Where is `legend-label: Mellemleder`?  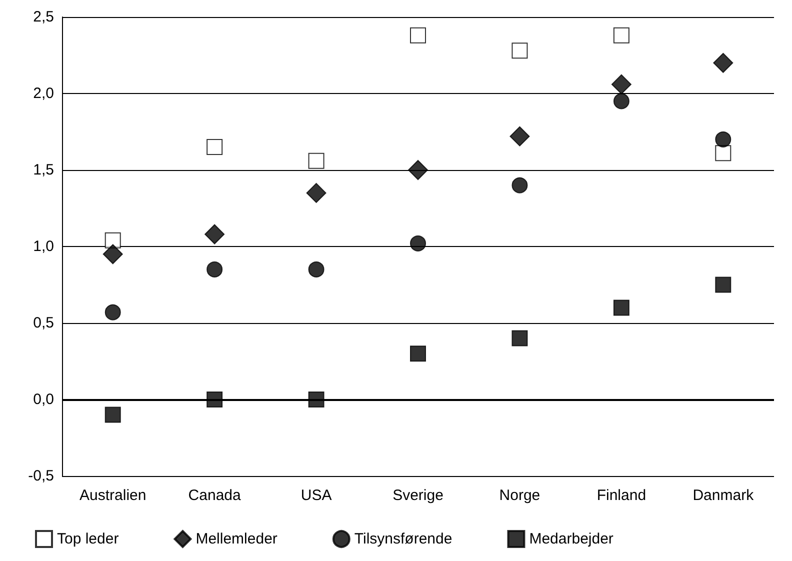 legend-label: Mellemleder is located at coordinates (237, 539).